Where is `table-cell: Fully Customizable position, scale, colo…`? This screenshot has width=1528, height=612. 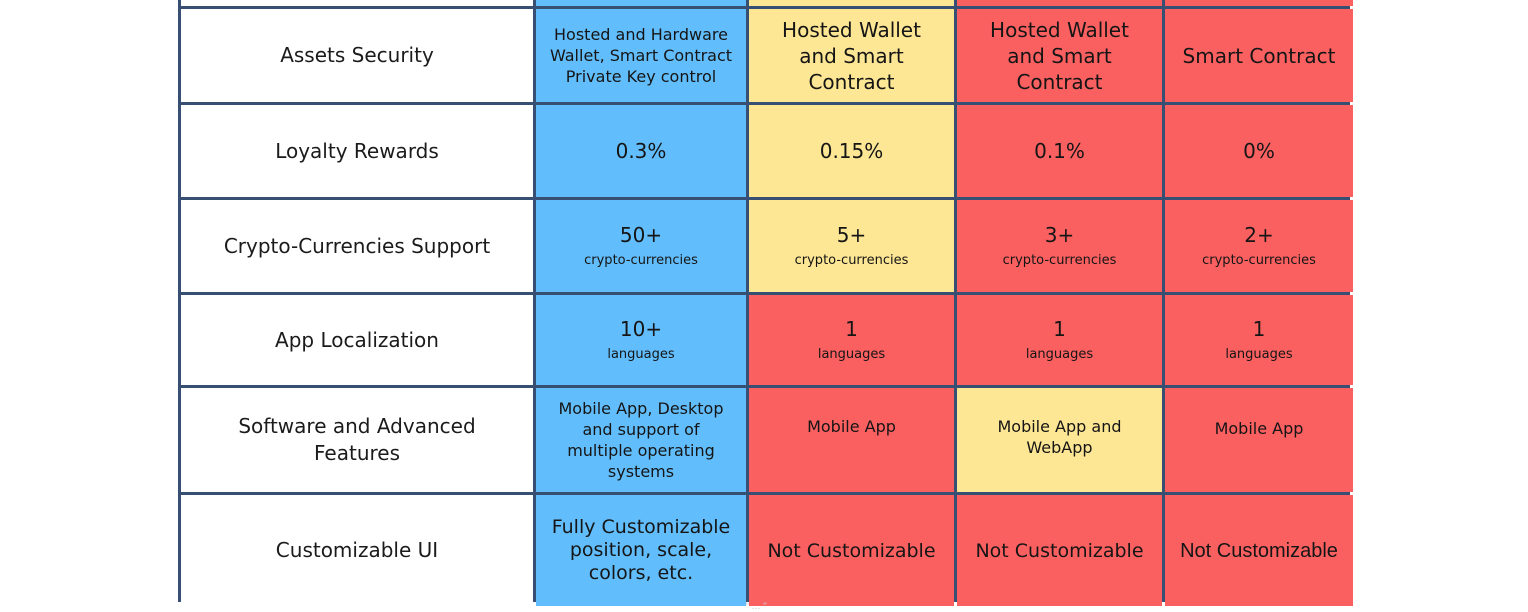 table-cell: Fully Customizable position, scale, colo… is located at coordinates (641, 550).